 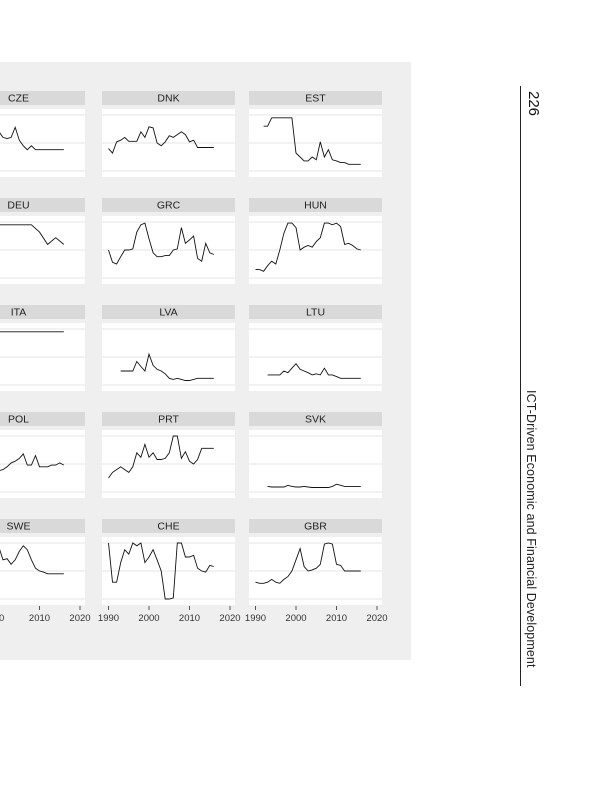 I want to click on panel-est: EST, so click(x=315, y=134).